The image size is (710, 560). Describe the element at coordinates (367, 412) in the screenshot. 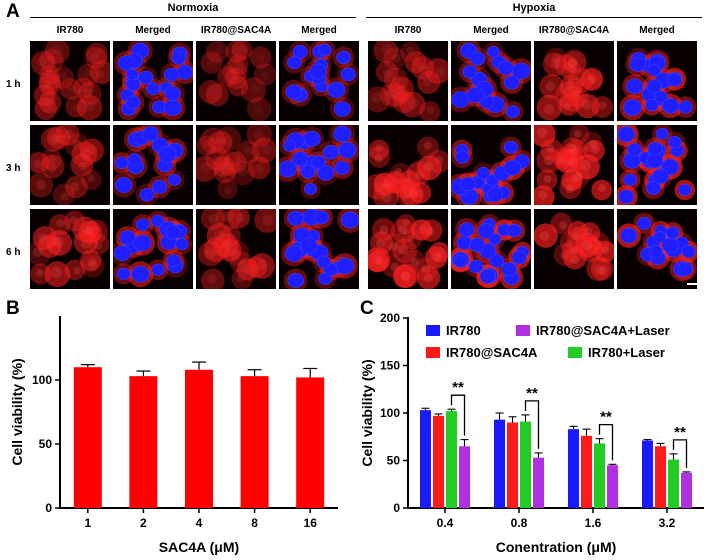

I see `y-axis-label: Cell viability (%)` at that location.